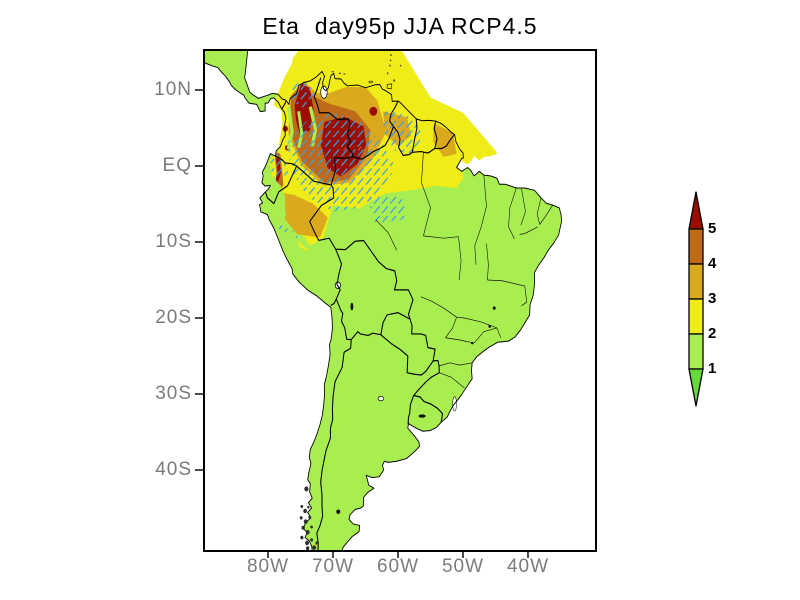 Image resolution: width=800 pixels, height=600 pixels. What do you see at coordinates (177, 165) in the screenshot?
I see `lat-tick-label-eq: EQ` at bounding box center [177, 165].